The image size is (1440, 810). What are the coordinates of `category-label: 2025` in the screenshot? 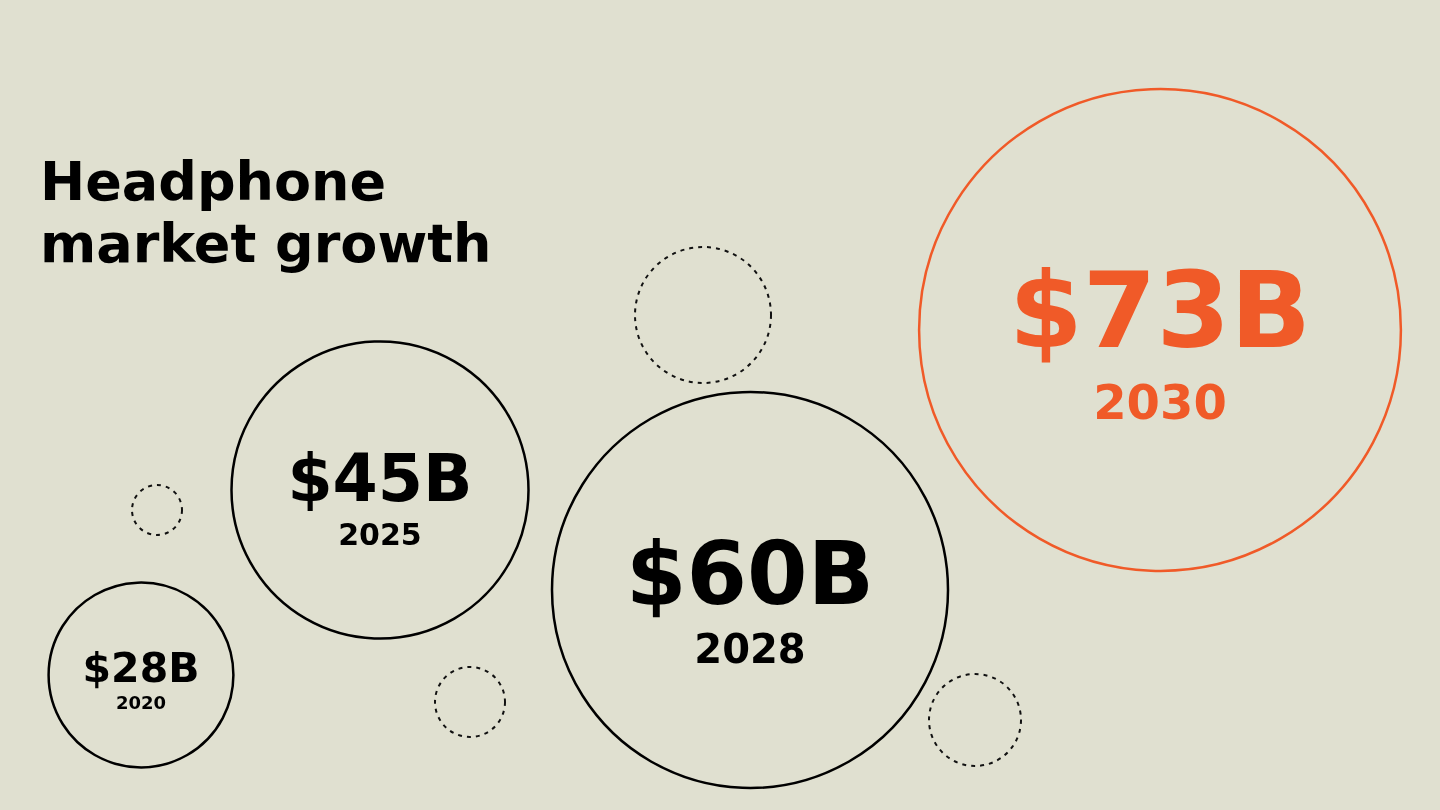 It's located at (380, 535).